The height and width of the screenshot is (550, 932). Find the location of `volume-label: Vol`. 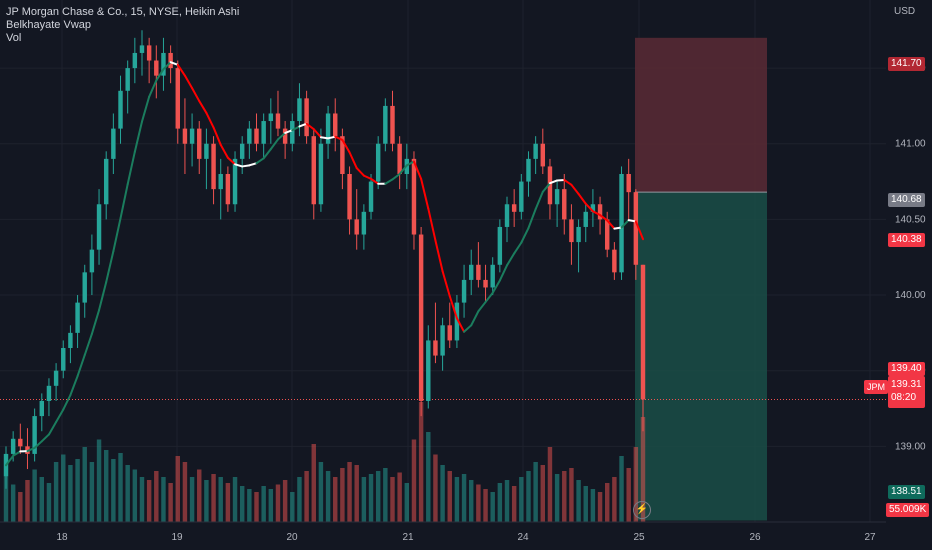

volume-label: Vol is located at coordinates (14, 38).